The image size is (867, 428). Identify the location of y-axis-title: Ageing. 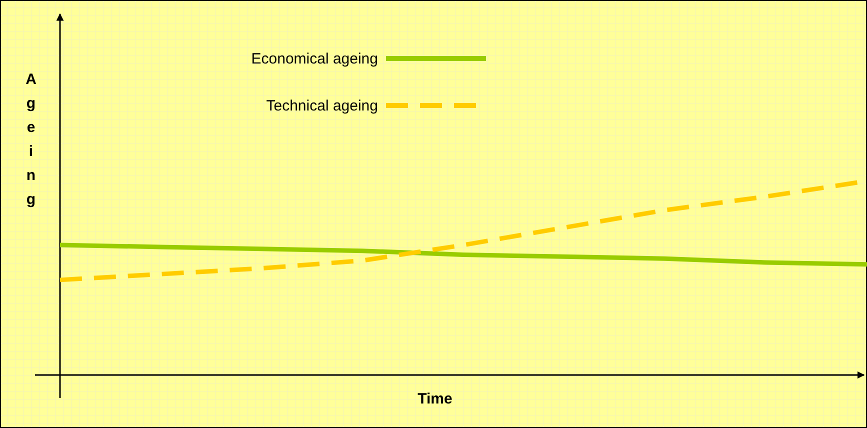
(31, 139).